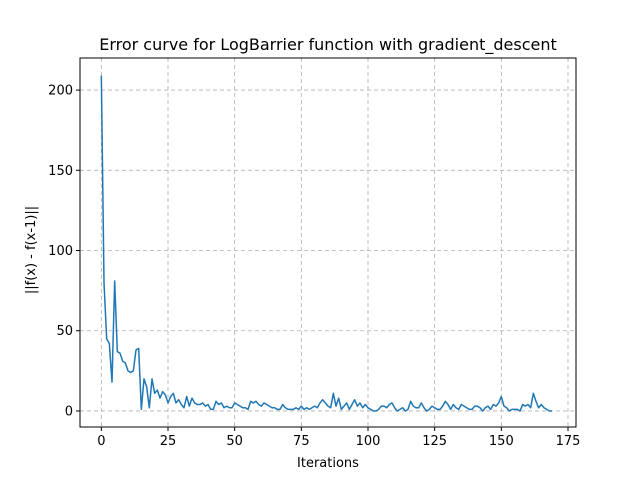 This screenshot has height=480, width=640. I want to click on x-tick-label: 50, so click(234, 441).